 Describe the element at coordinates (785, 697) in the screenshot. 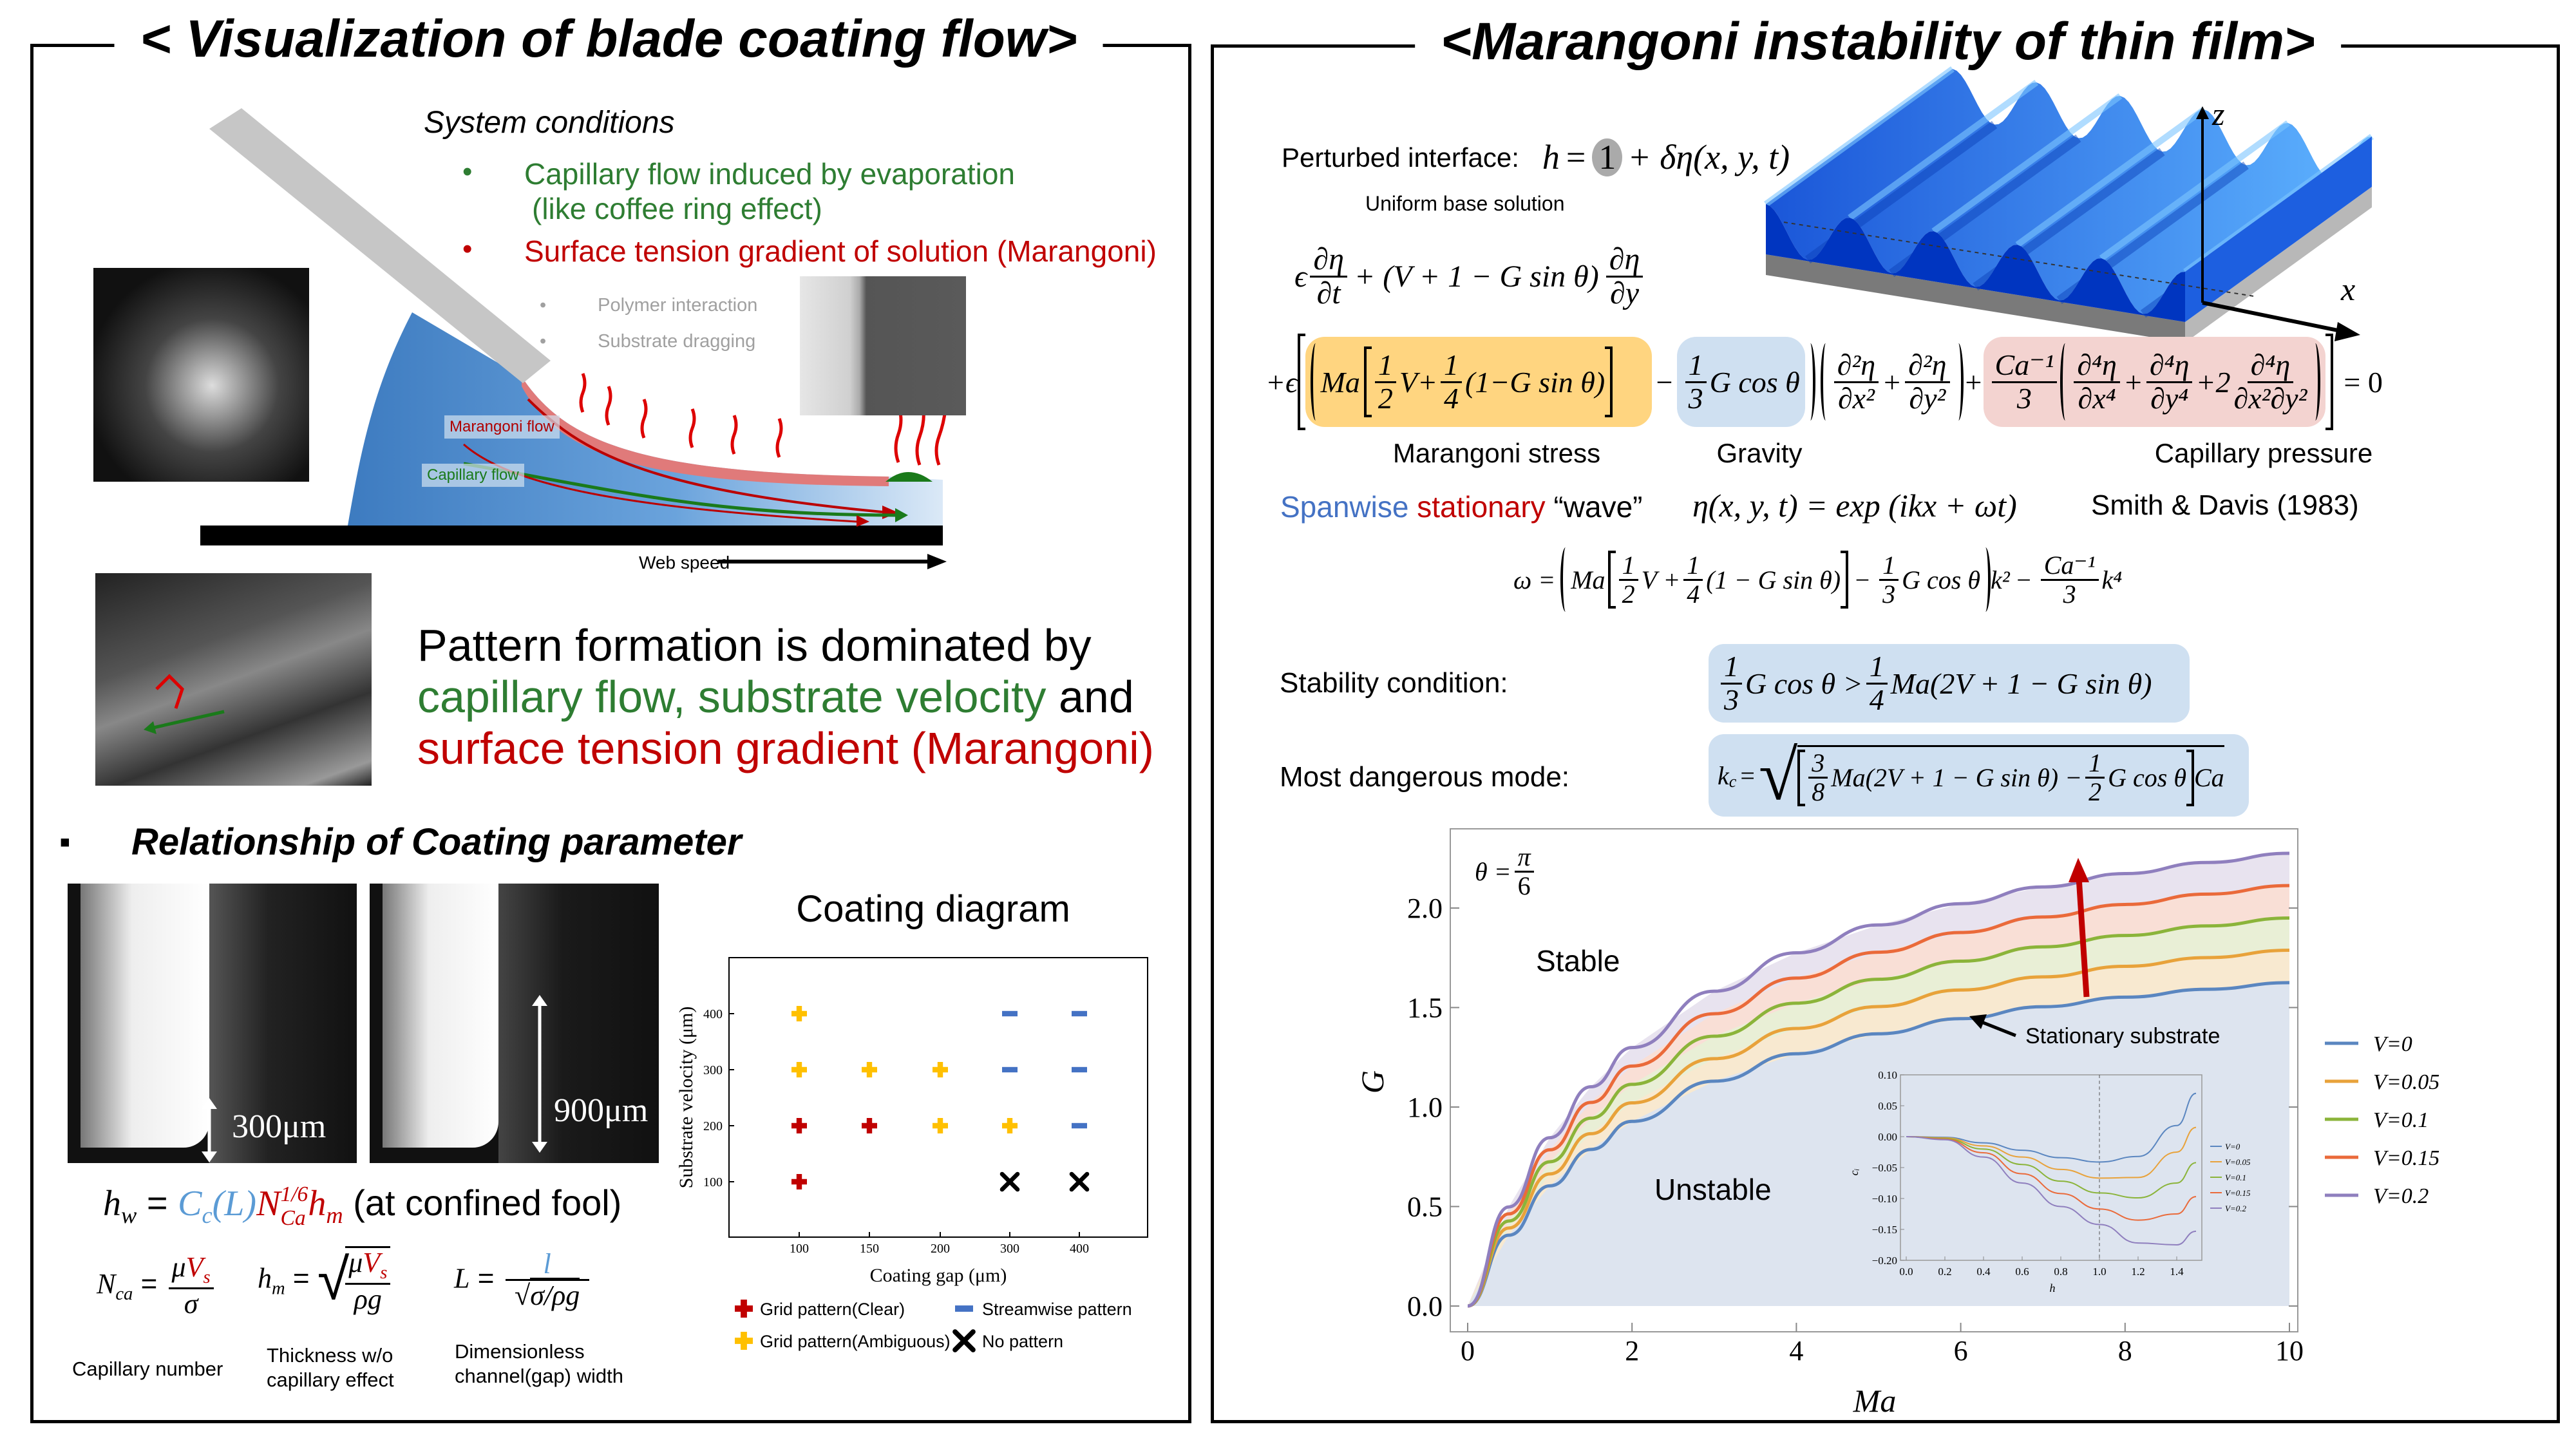

I see `pattern-line2: capillary flow, substrate velocity and` at that location.